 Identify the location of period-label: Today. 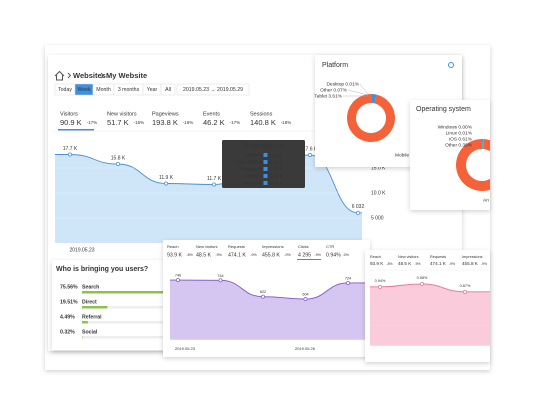
(65, 90).